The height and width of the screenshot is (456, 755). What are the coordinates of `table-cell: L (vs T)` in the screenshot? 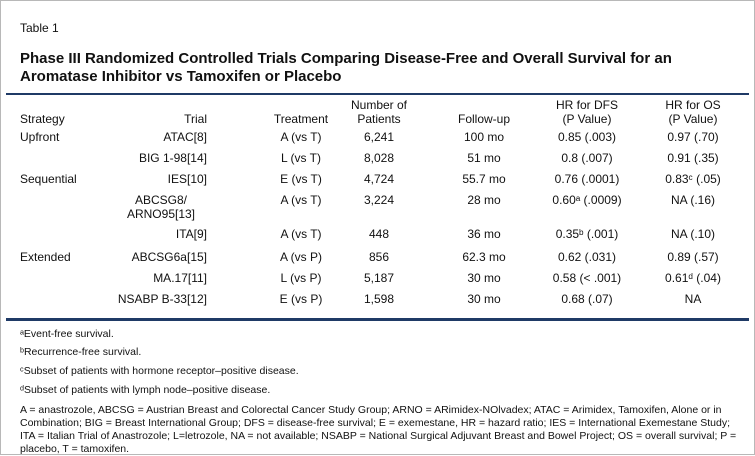 It's located at (300, 158).